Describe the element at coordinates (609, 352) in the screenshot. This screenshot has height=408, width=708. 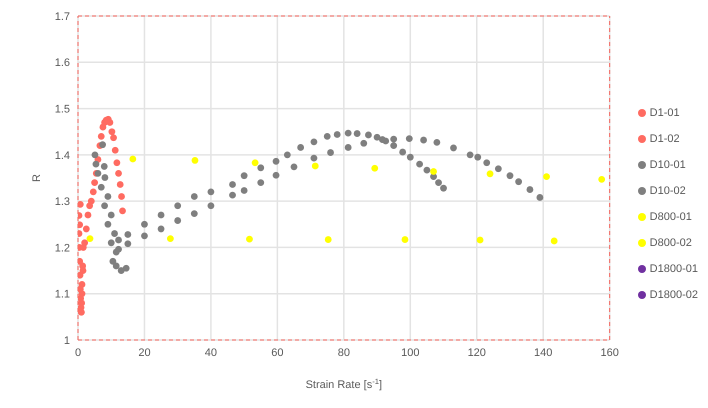
I see `x-tick-label: 160` at that location.